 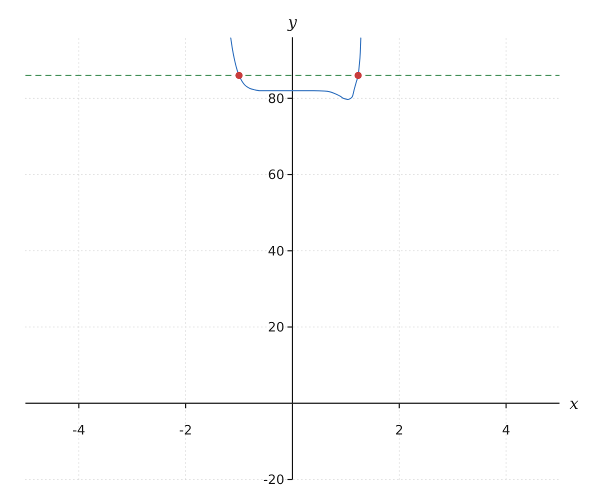 I want to click on x-tick-label: 2, so click(x=399, y=430).